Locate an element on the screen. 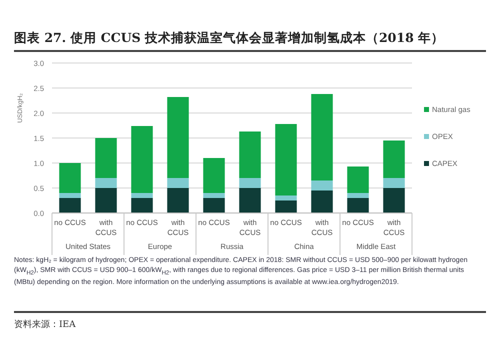  text: 资料来源：IEA is located at coordinates (250, 321).